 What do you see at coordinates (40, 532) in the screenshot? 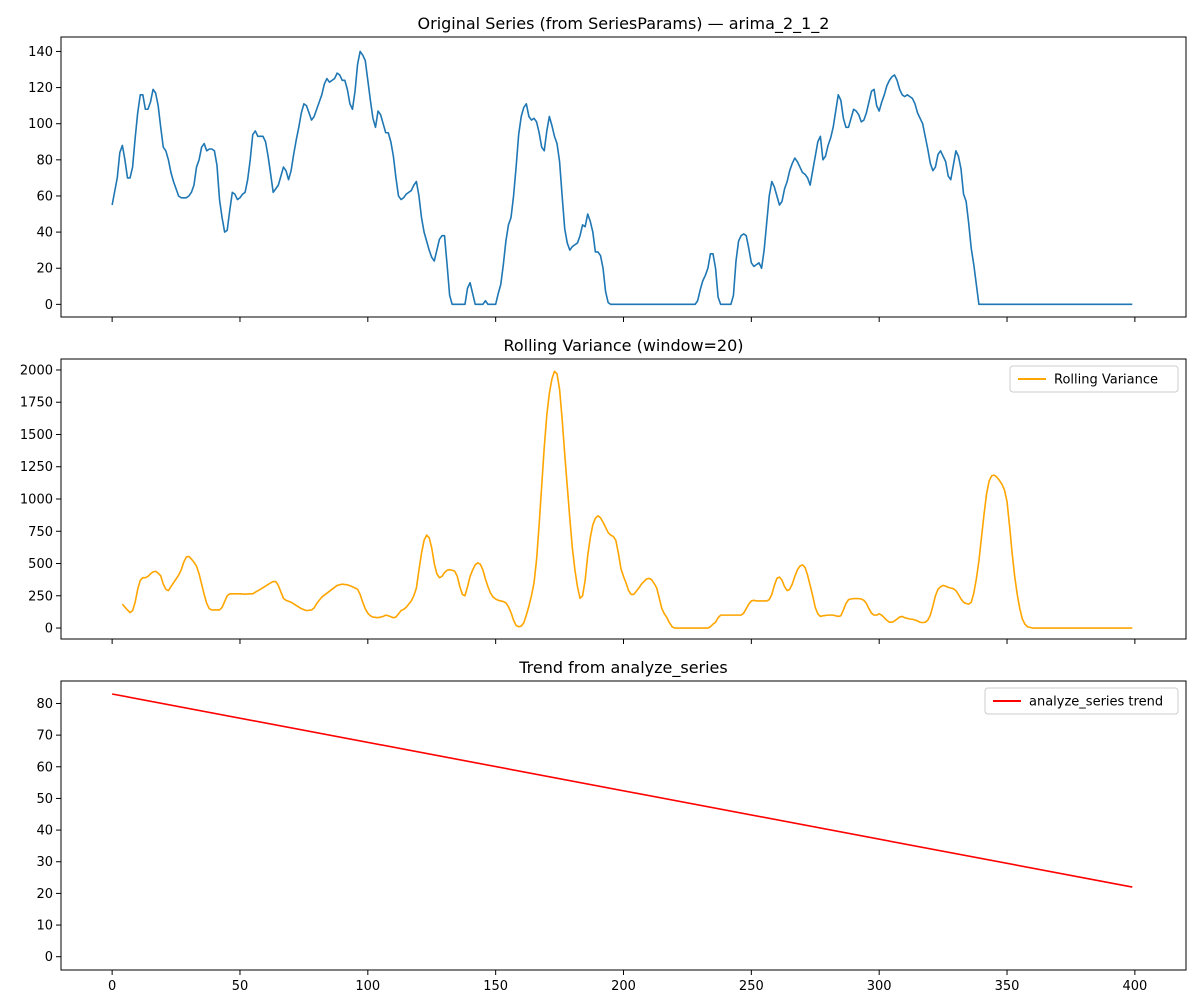
I see `y-tick-label: 750` at bounding box center [40, 532].